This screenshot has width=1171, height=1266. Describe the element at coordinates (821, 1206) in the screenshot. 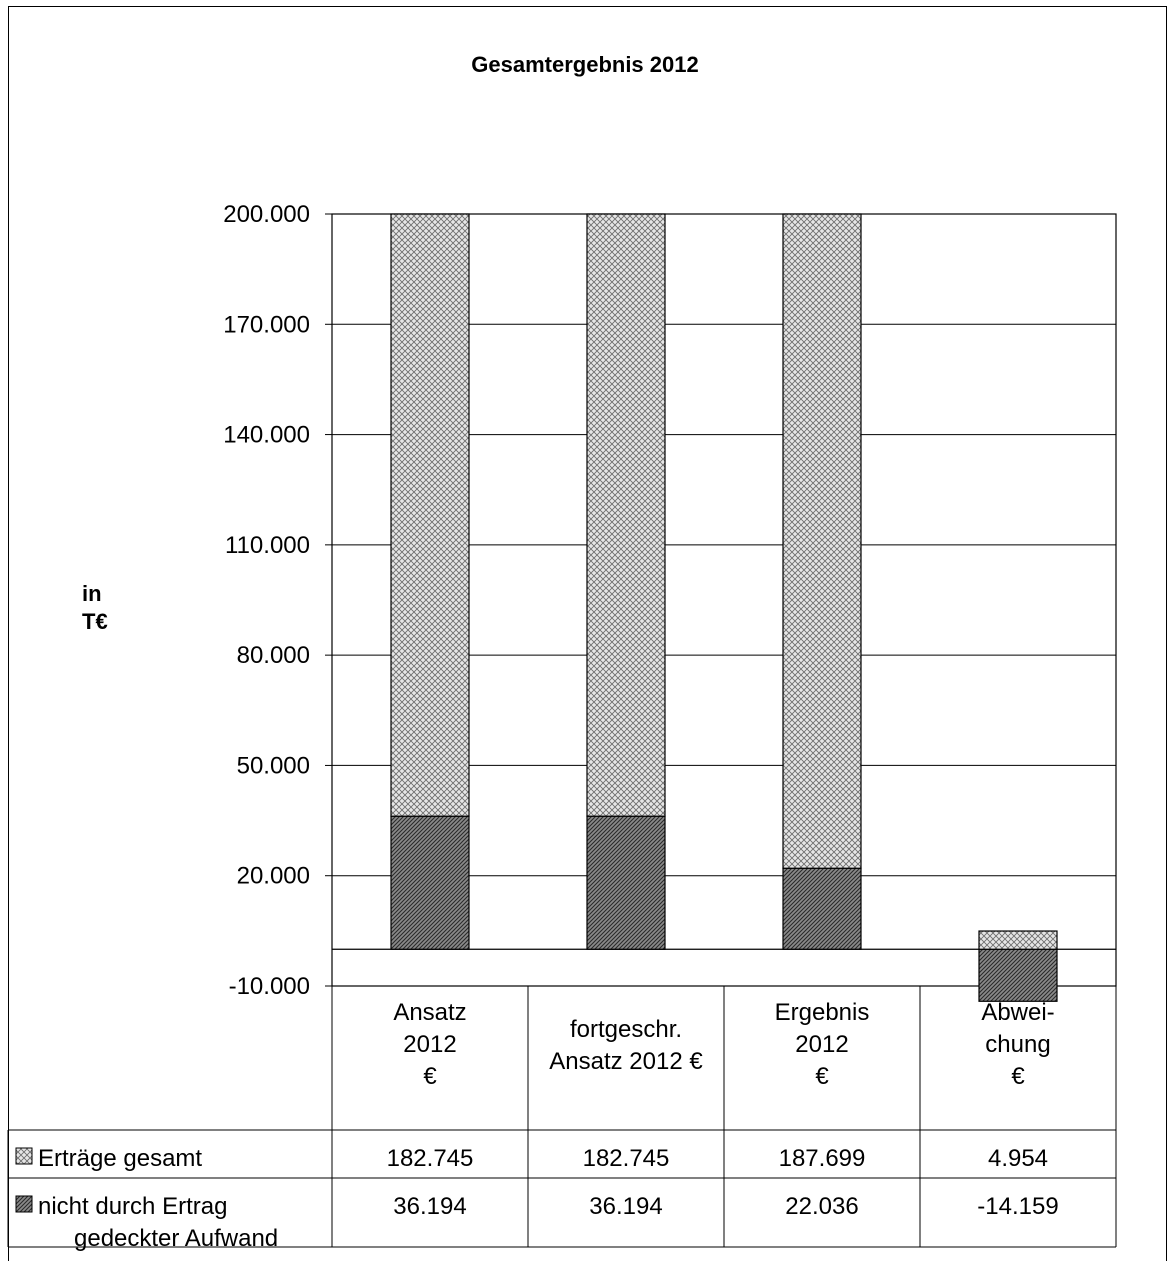

I see `table-value: 22.036` at that location.